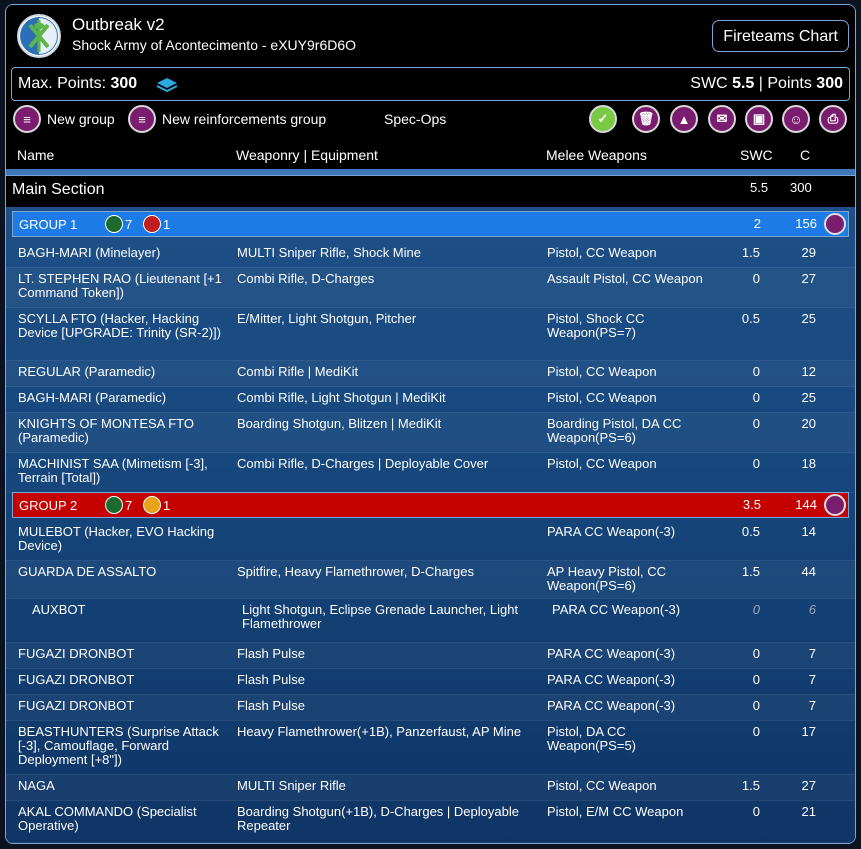  I want to click on regular-order-icon, so click(114, 224).